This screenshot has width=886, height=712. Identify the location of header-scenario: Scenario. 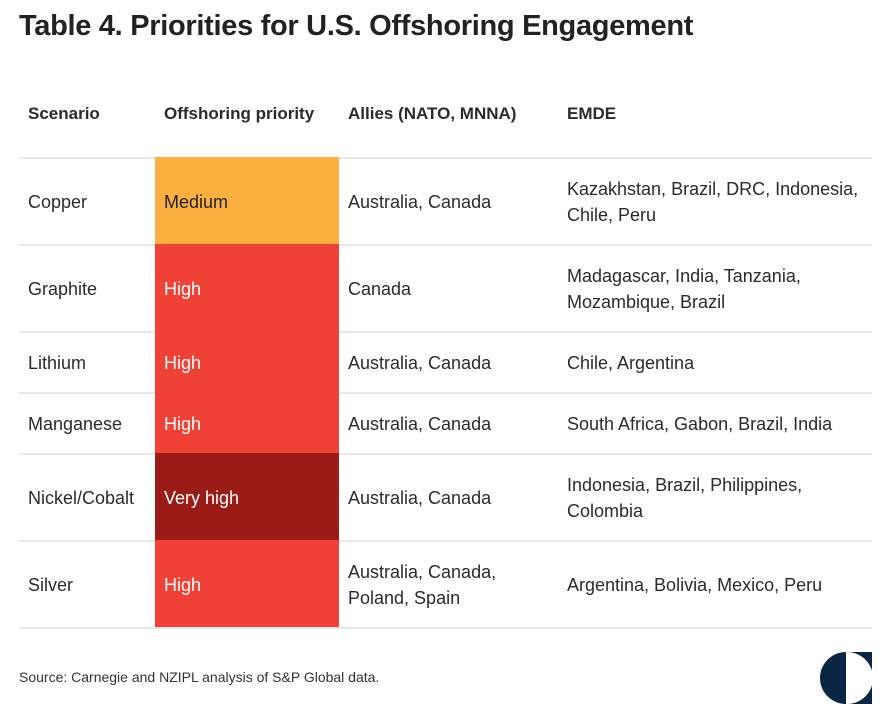
(64, 113).